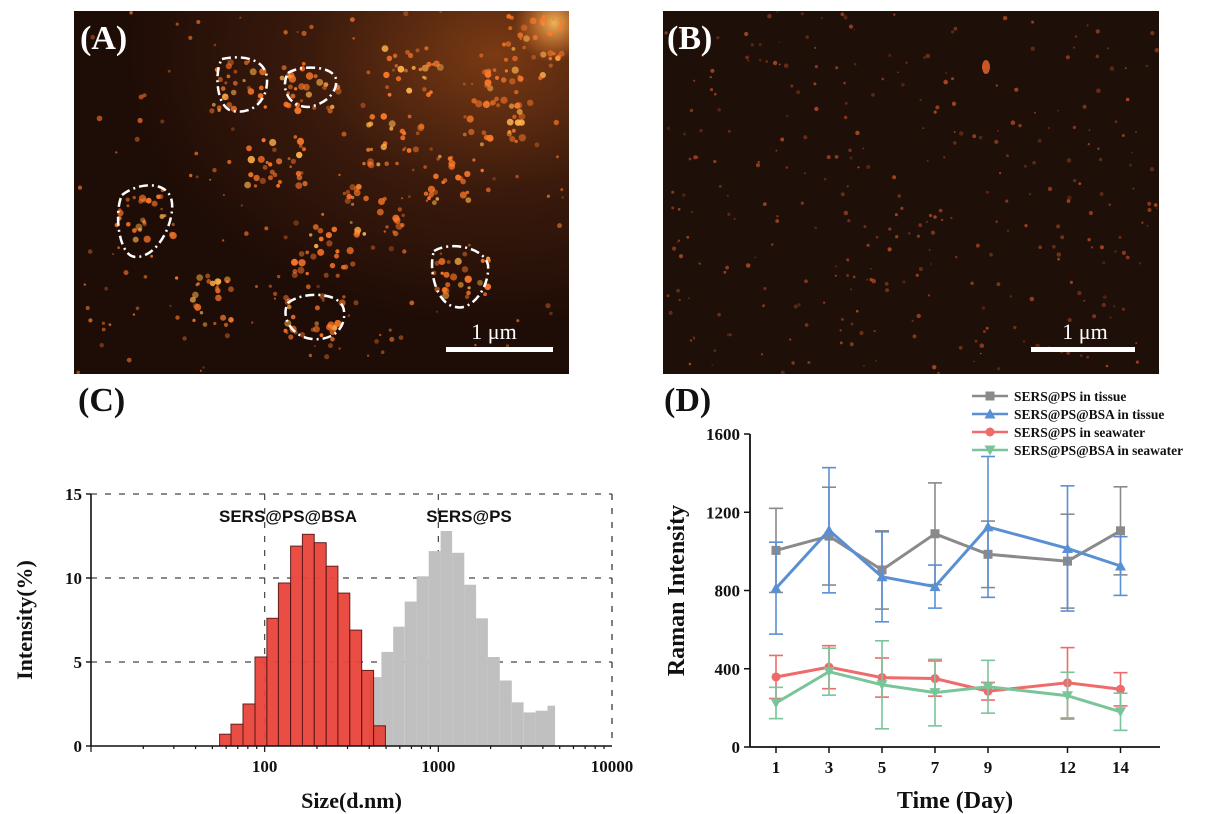  Describe the element at coordinates (728, 591) in the screenshot. I see `y-tick-label: 800` at that location.